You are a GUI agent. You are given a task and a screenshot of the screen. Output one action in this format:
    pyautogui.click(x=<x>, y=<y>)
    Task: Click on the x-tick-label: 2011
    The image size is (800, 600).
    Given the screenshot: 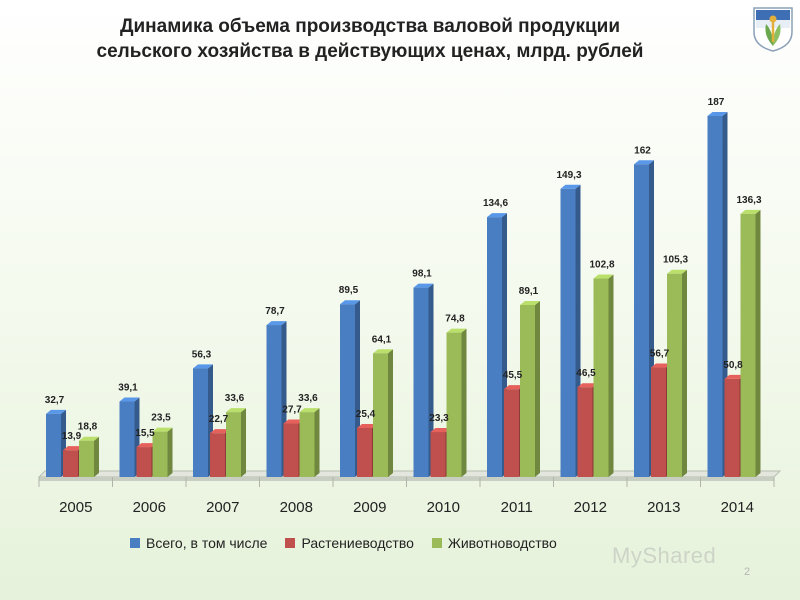 What is the action you would take?
    pyautogui.click(x=517, y=507)
    